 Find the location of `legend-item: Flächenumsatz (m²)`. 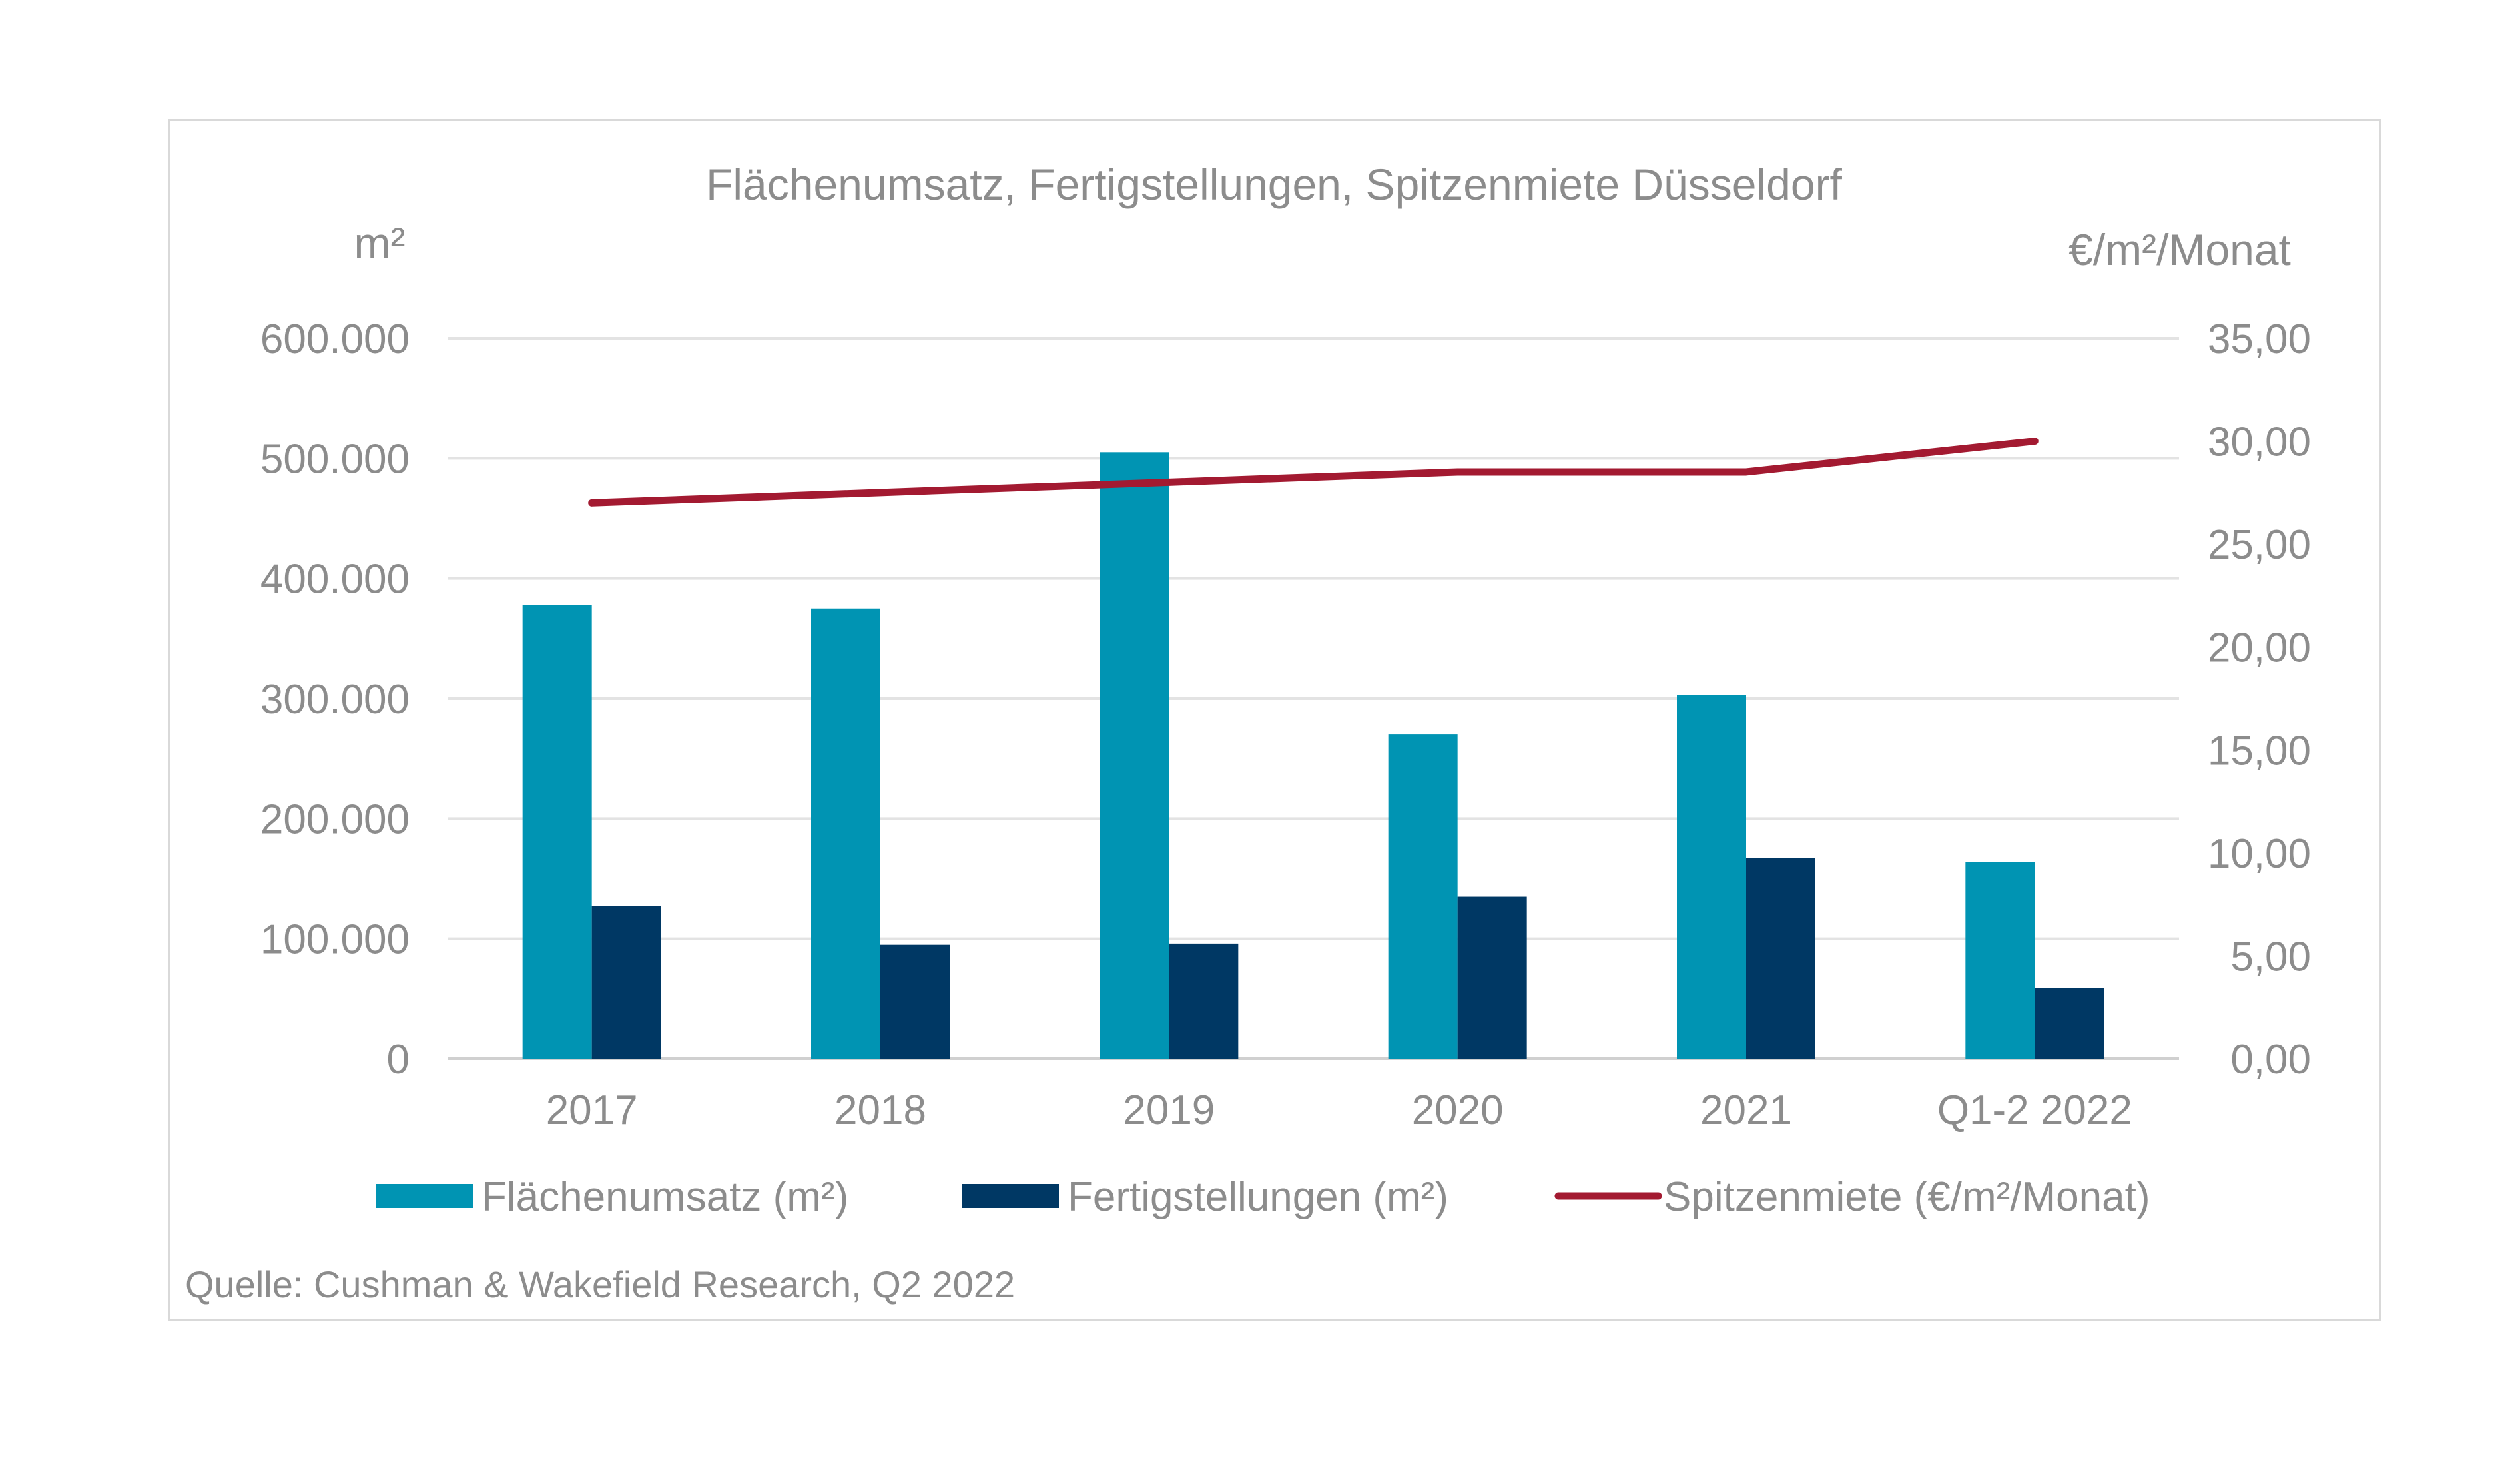

legend-item: Flächenumsatz (m²) is located at coordinates (612, 1197).